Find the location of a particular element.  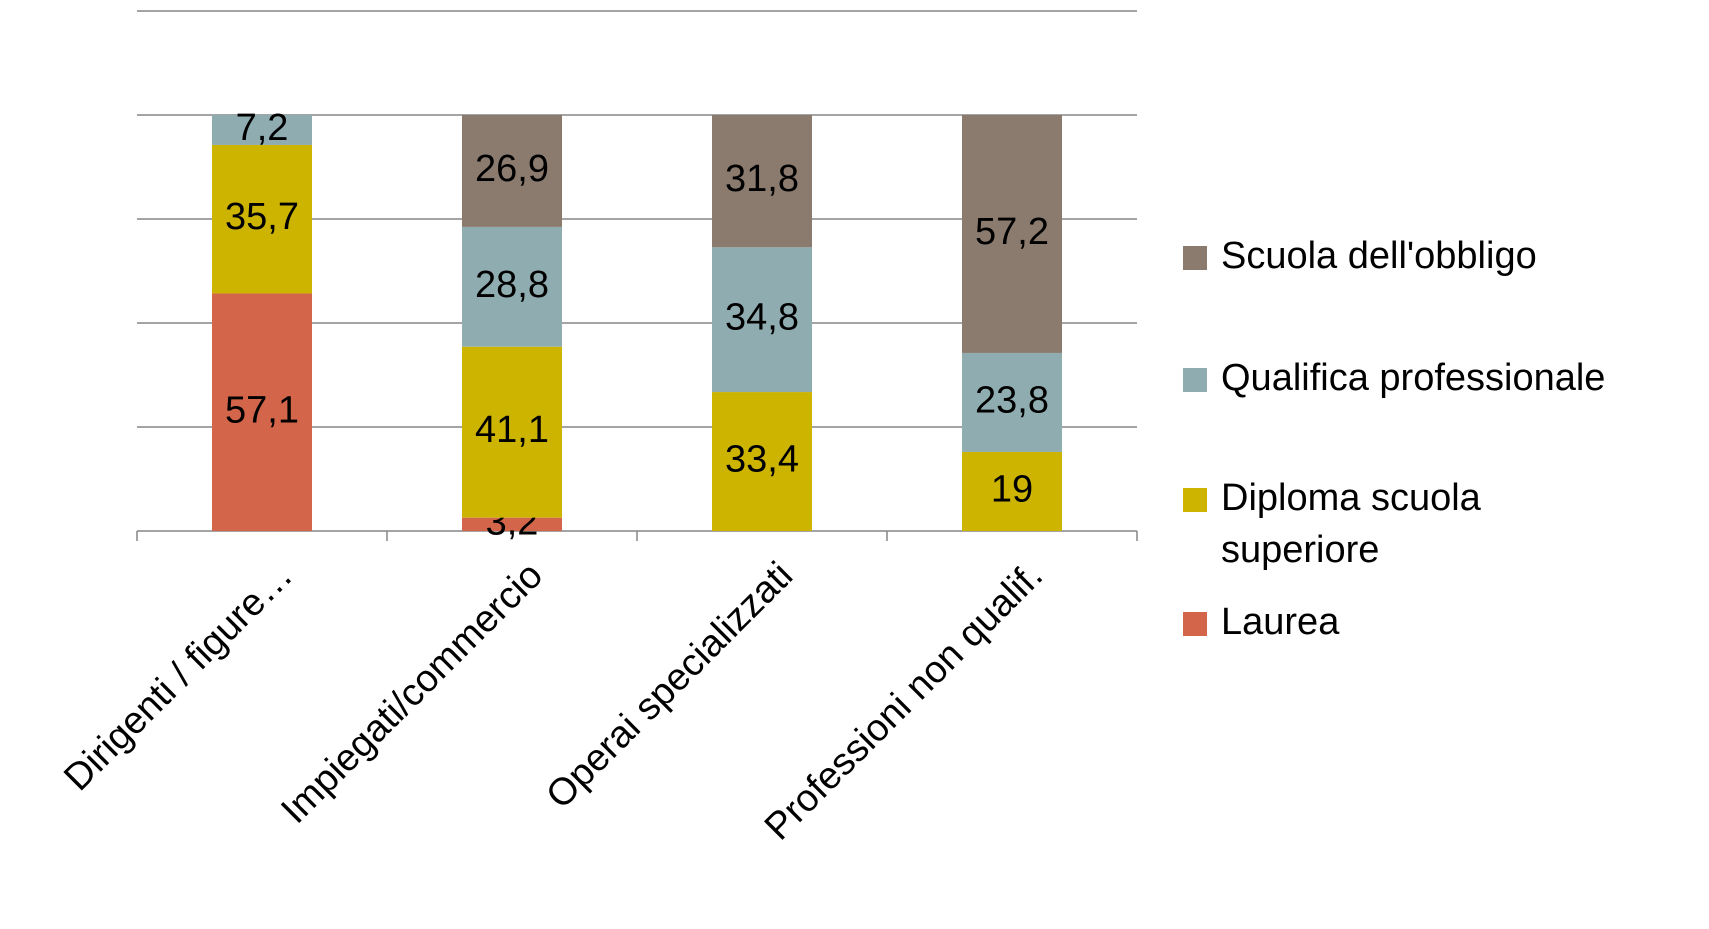

data-label: 57,1 is located at coordinates (262, 410).